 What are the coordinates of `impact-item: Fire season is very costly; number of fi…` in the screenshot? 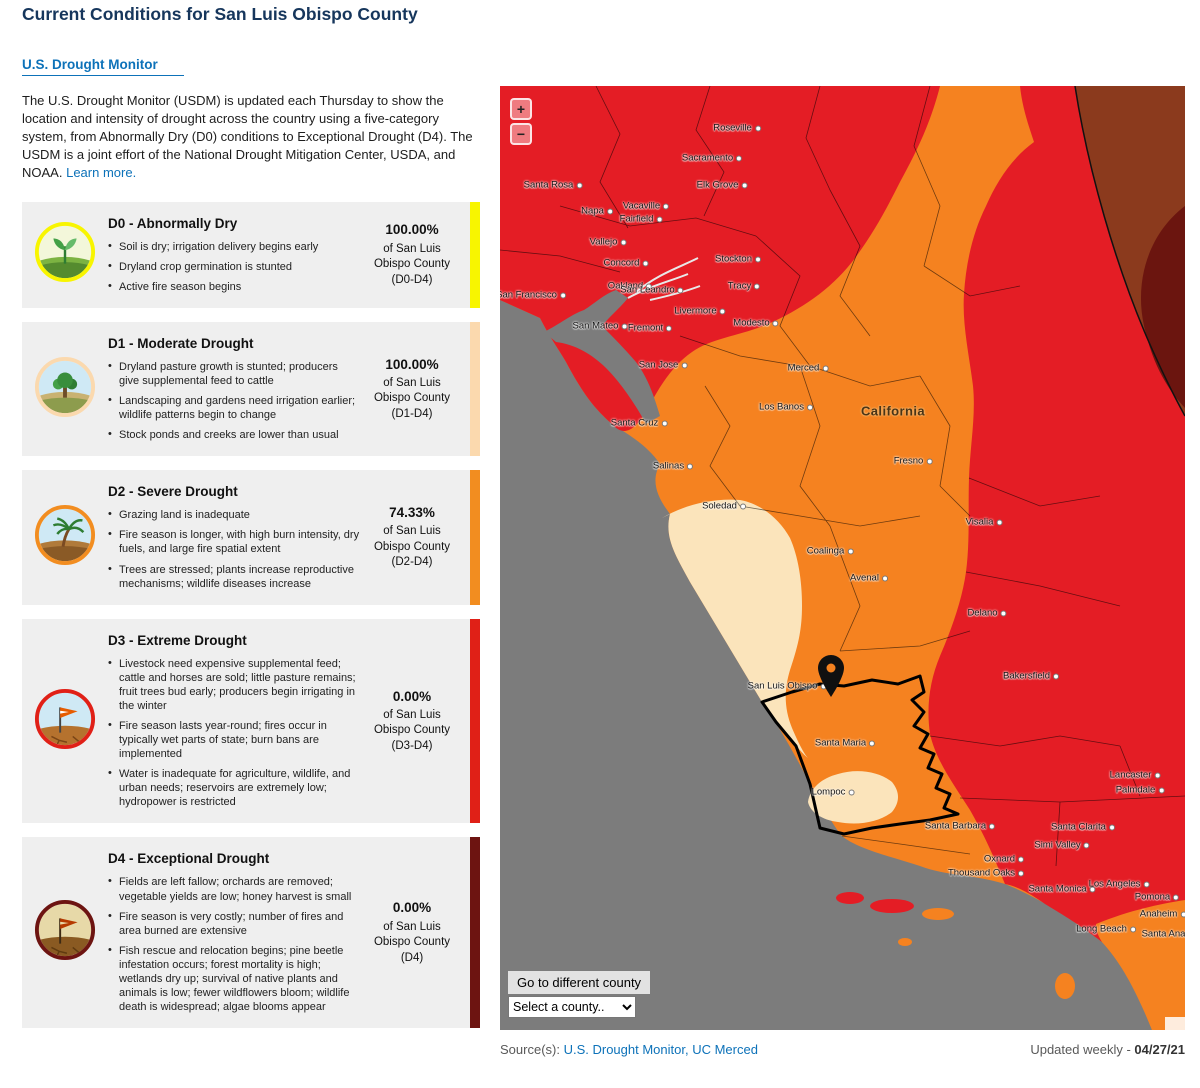 It's located at (234, 923).